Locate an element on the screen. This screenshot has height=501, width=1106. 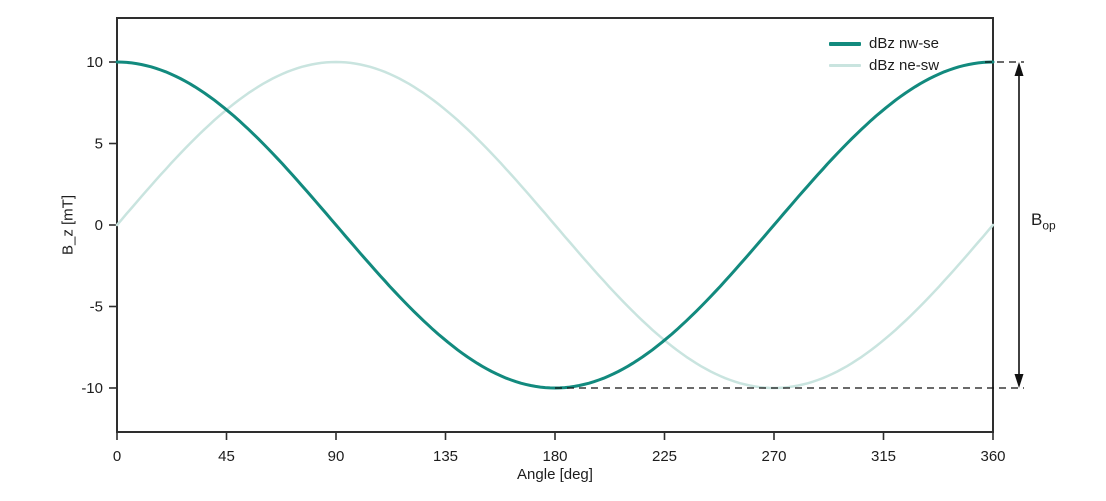
x-tick-label: 0 is located at coordinates (117, 456).